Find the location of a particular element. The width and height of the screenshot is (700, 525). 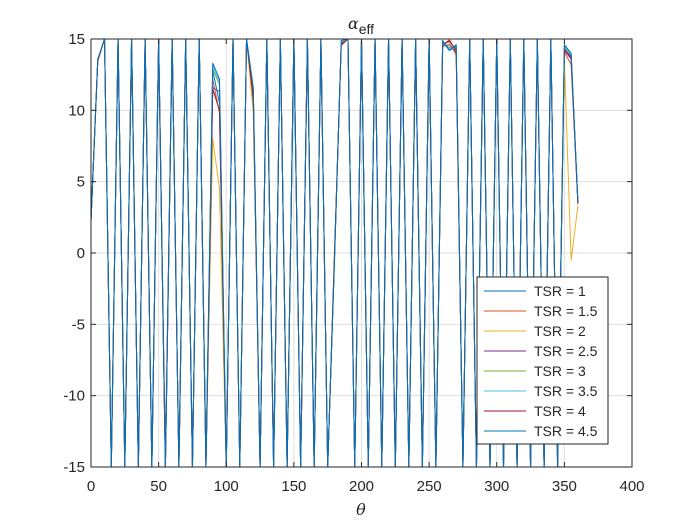

y-tick-label: 0 is located at coordinates (81, 253).